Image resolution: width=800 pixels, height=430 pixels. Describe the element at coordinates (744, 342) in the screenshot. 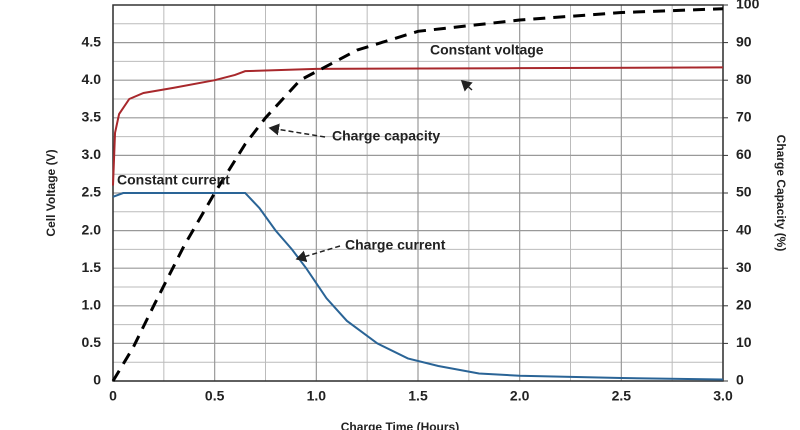

I see `y2-tick-label: 10` at that location.